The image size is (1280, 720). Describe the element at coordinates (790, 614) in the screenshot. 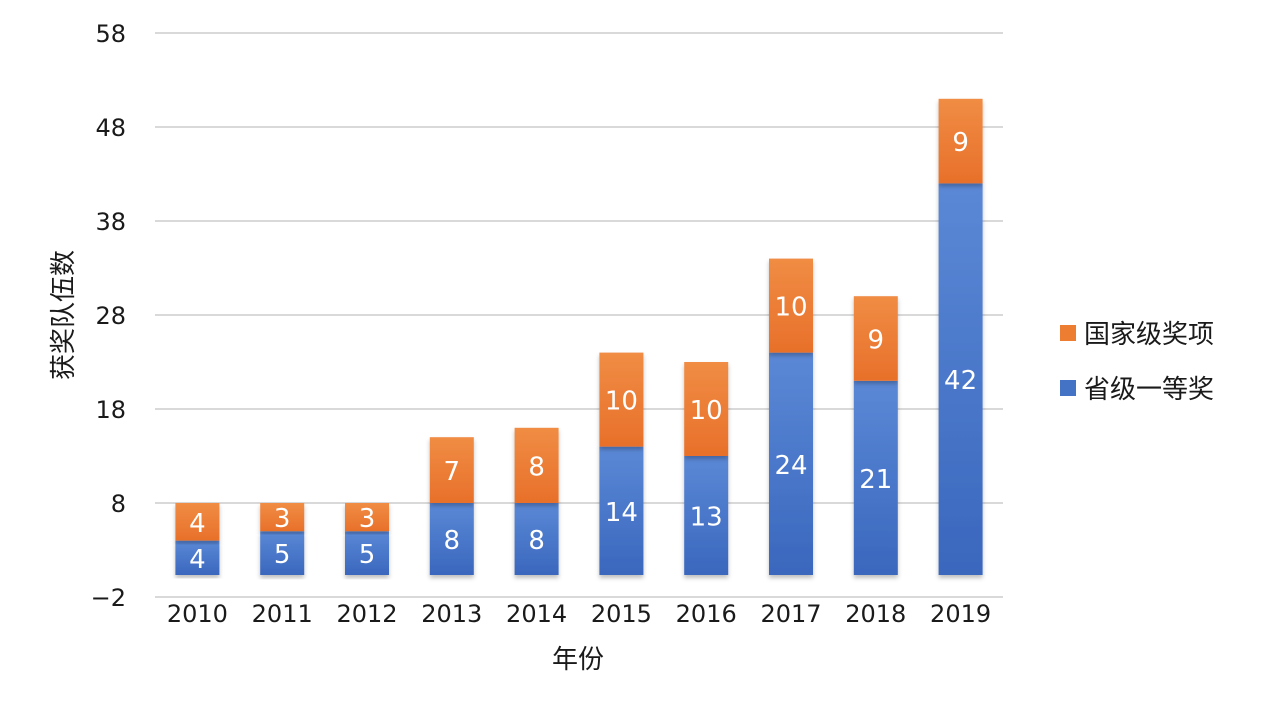

I see `x-tick-label: 2017` at that location.